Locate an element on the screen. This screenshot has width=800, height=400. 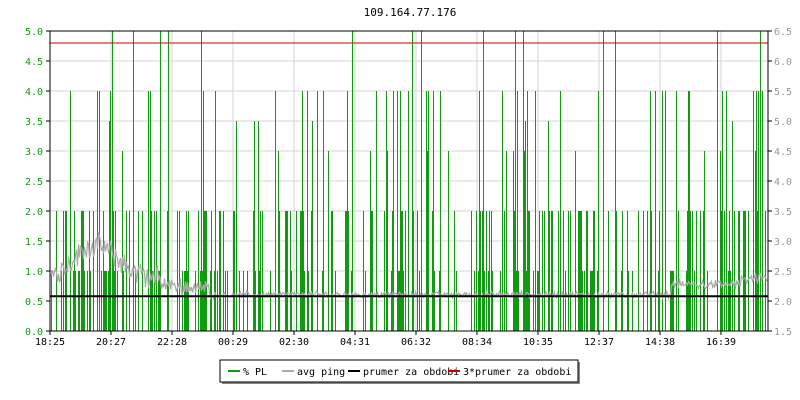
y-right-tick-label: 3.5 is located at coordinates (783, 212).